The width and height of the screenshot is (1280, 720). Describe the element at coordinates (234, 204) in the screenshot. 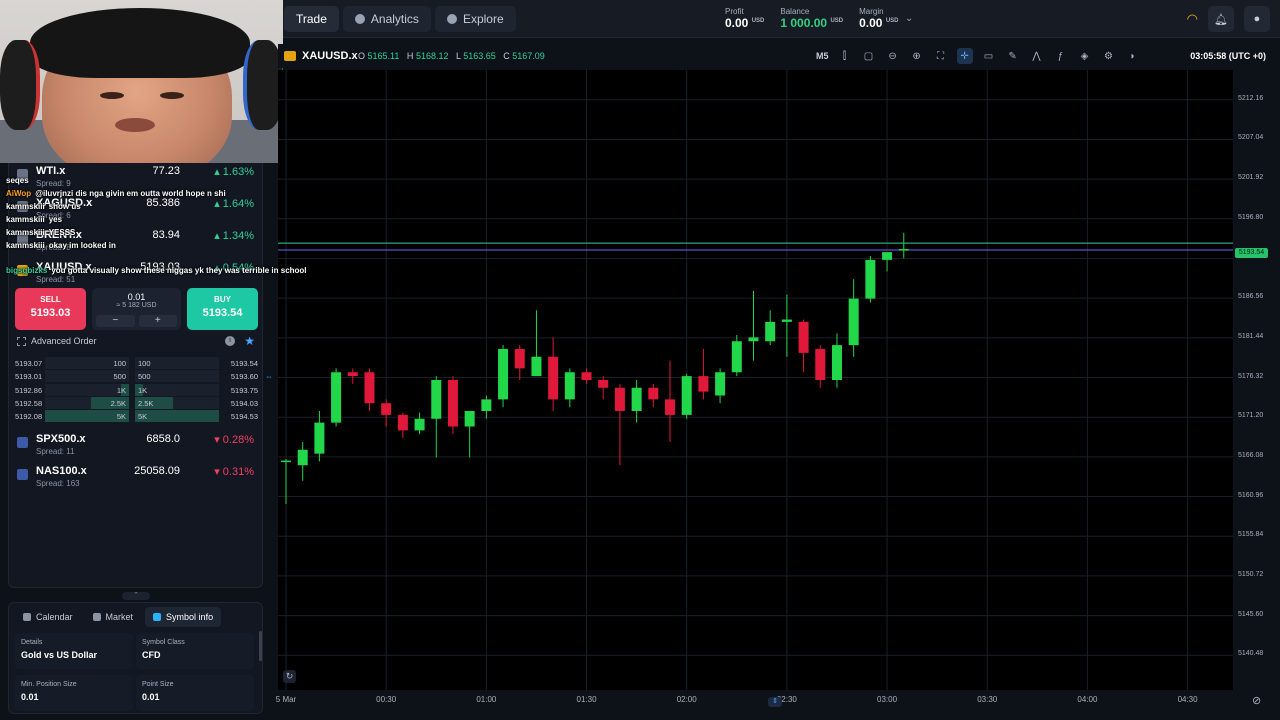

I see `symbol-change: ▴ 1.64%` at that location.